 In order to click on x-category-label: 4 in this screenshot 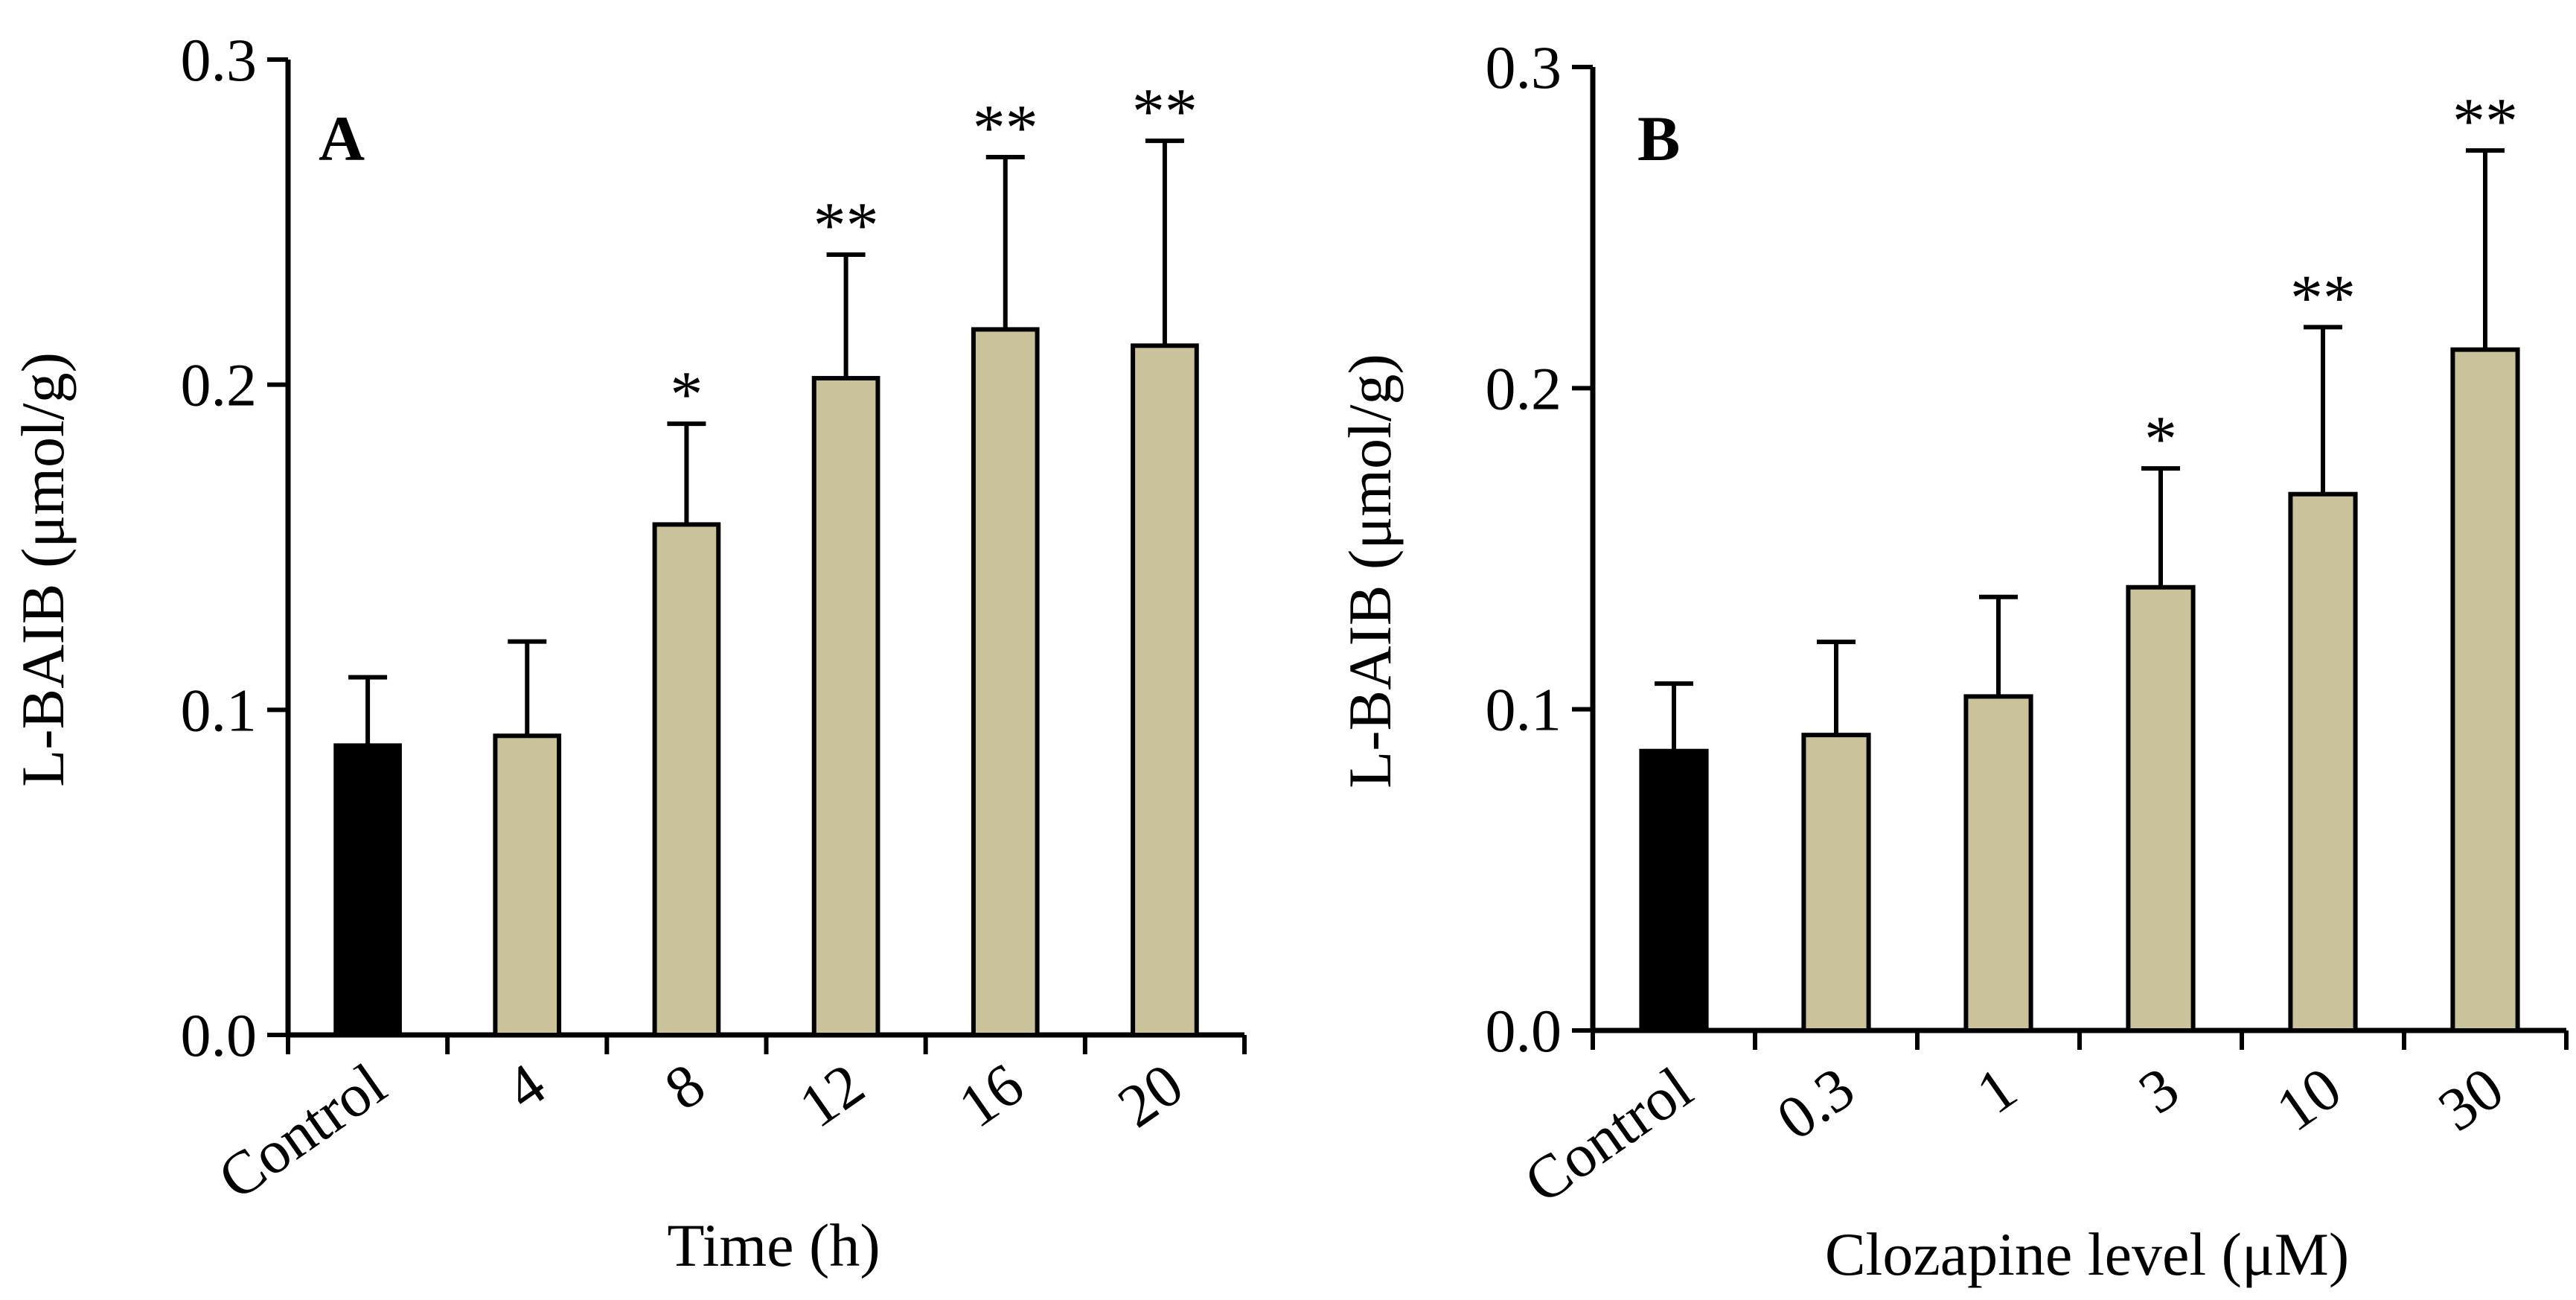, I will do `click(525, 1086)`.